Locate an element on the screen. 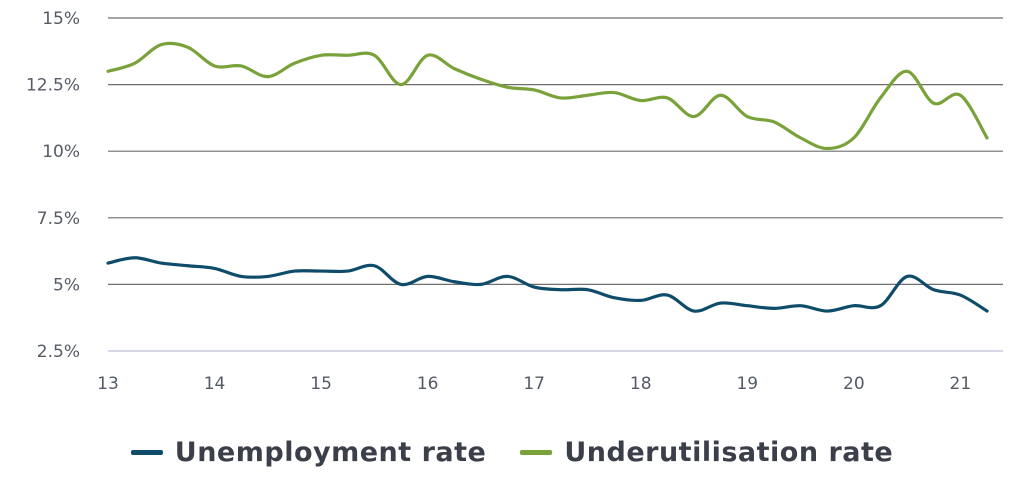  legend-swatch-unemployment is located at coordinates (146, 452).